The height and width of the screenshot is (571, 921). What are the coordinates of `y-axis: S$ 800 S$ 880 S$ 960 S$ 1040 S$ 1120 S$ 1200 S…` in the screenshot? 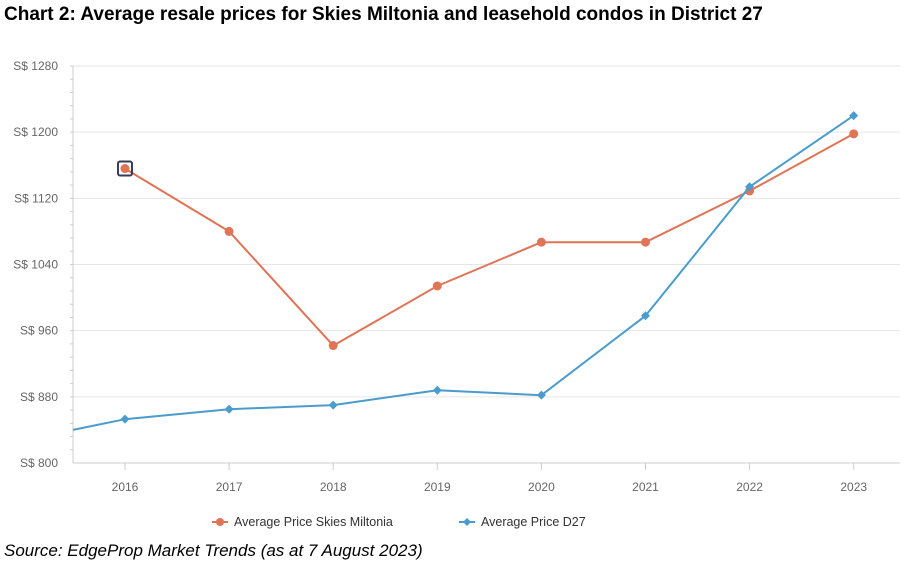 It's located at (43, 264).